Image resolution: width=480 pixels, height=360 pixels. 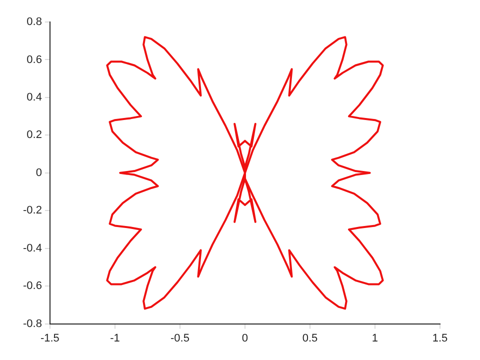 I want to click on y-tick-label: -0.6, so click(x=32, y=286).